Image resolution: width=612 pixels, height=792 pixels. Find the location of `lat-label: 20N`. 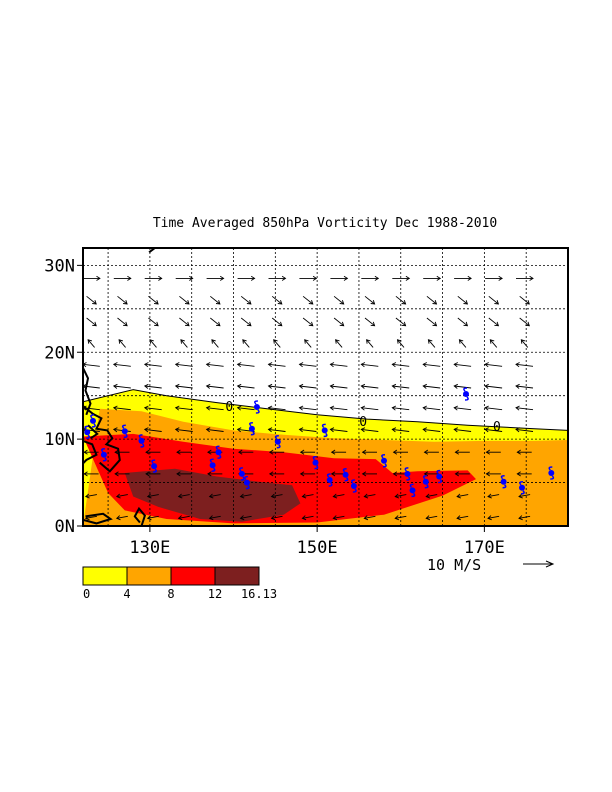

lat-label: 20N is located at coordinates (59, 353).